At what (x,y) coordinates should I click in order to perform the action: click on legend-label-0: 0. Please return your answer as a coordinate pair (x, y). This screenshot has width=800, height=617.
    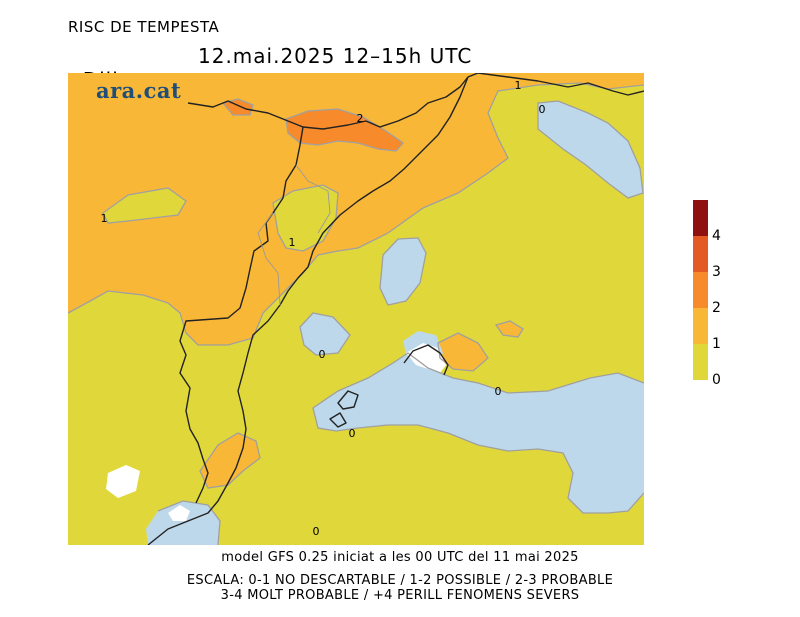
    Looking at the image, I should click on (716, 380).